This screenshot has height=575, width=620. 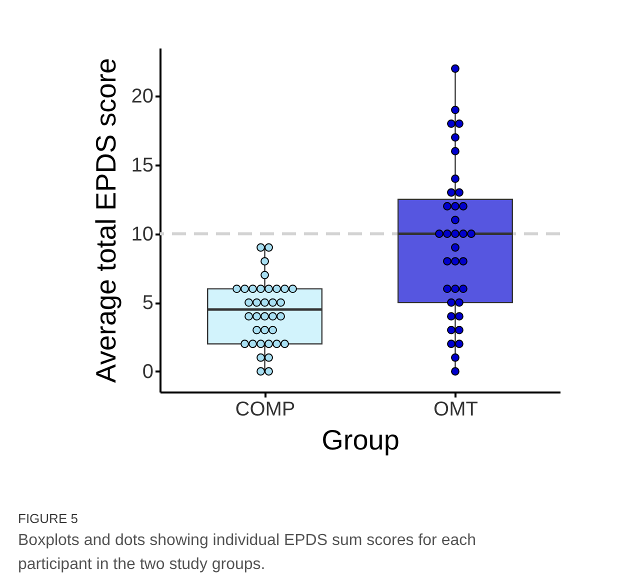 I want to click on y-tick-label: 10, so click(x=142, y=234).